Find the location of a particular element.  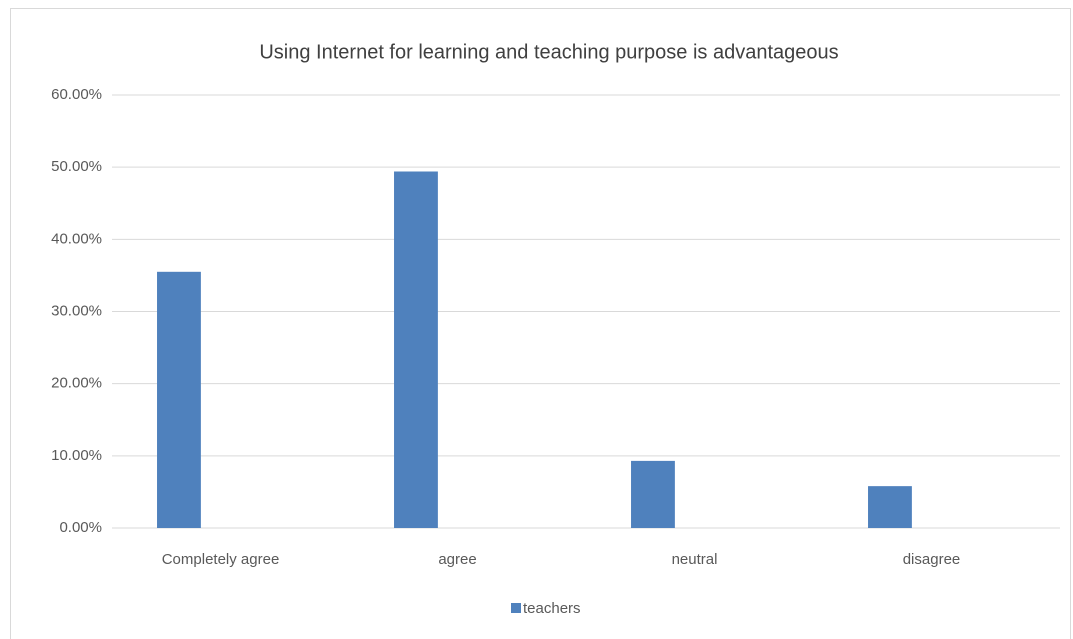

x-tick-label: agree is located at coordinates (457, 559).